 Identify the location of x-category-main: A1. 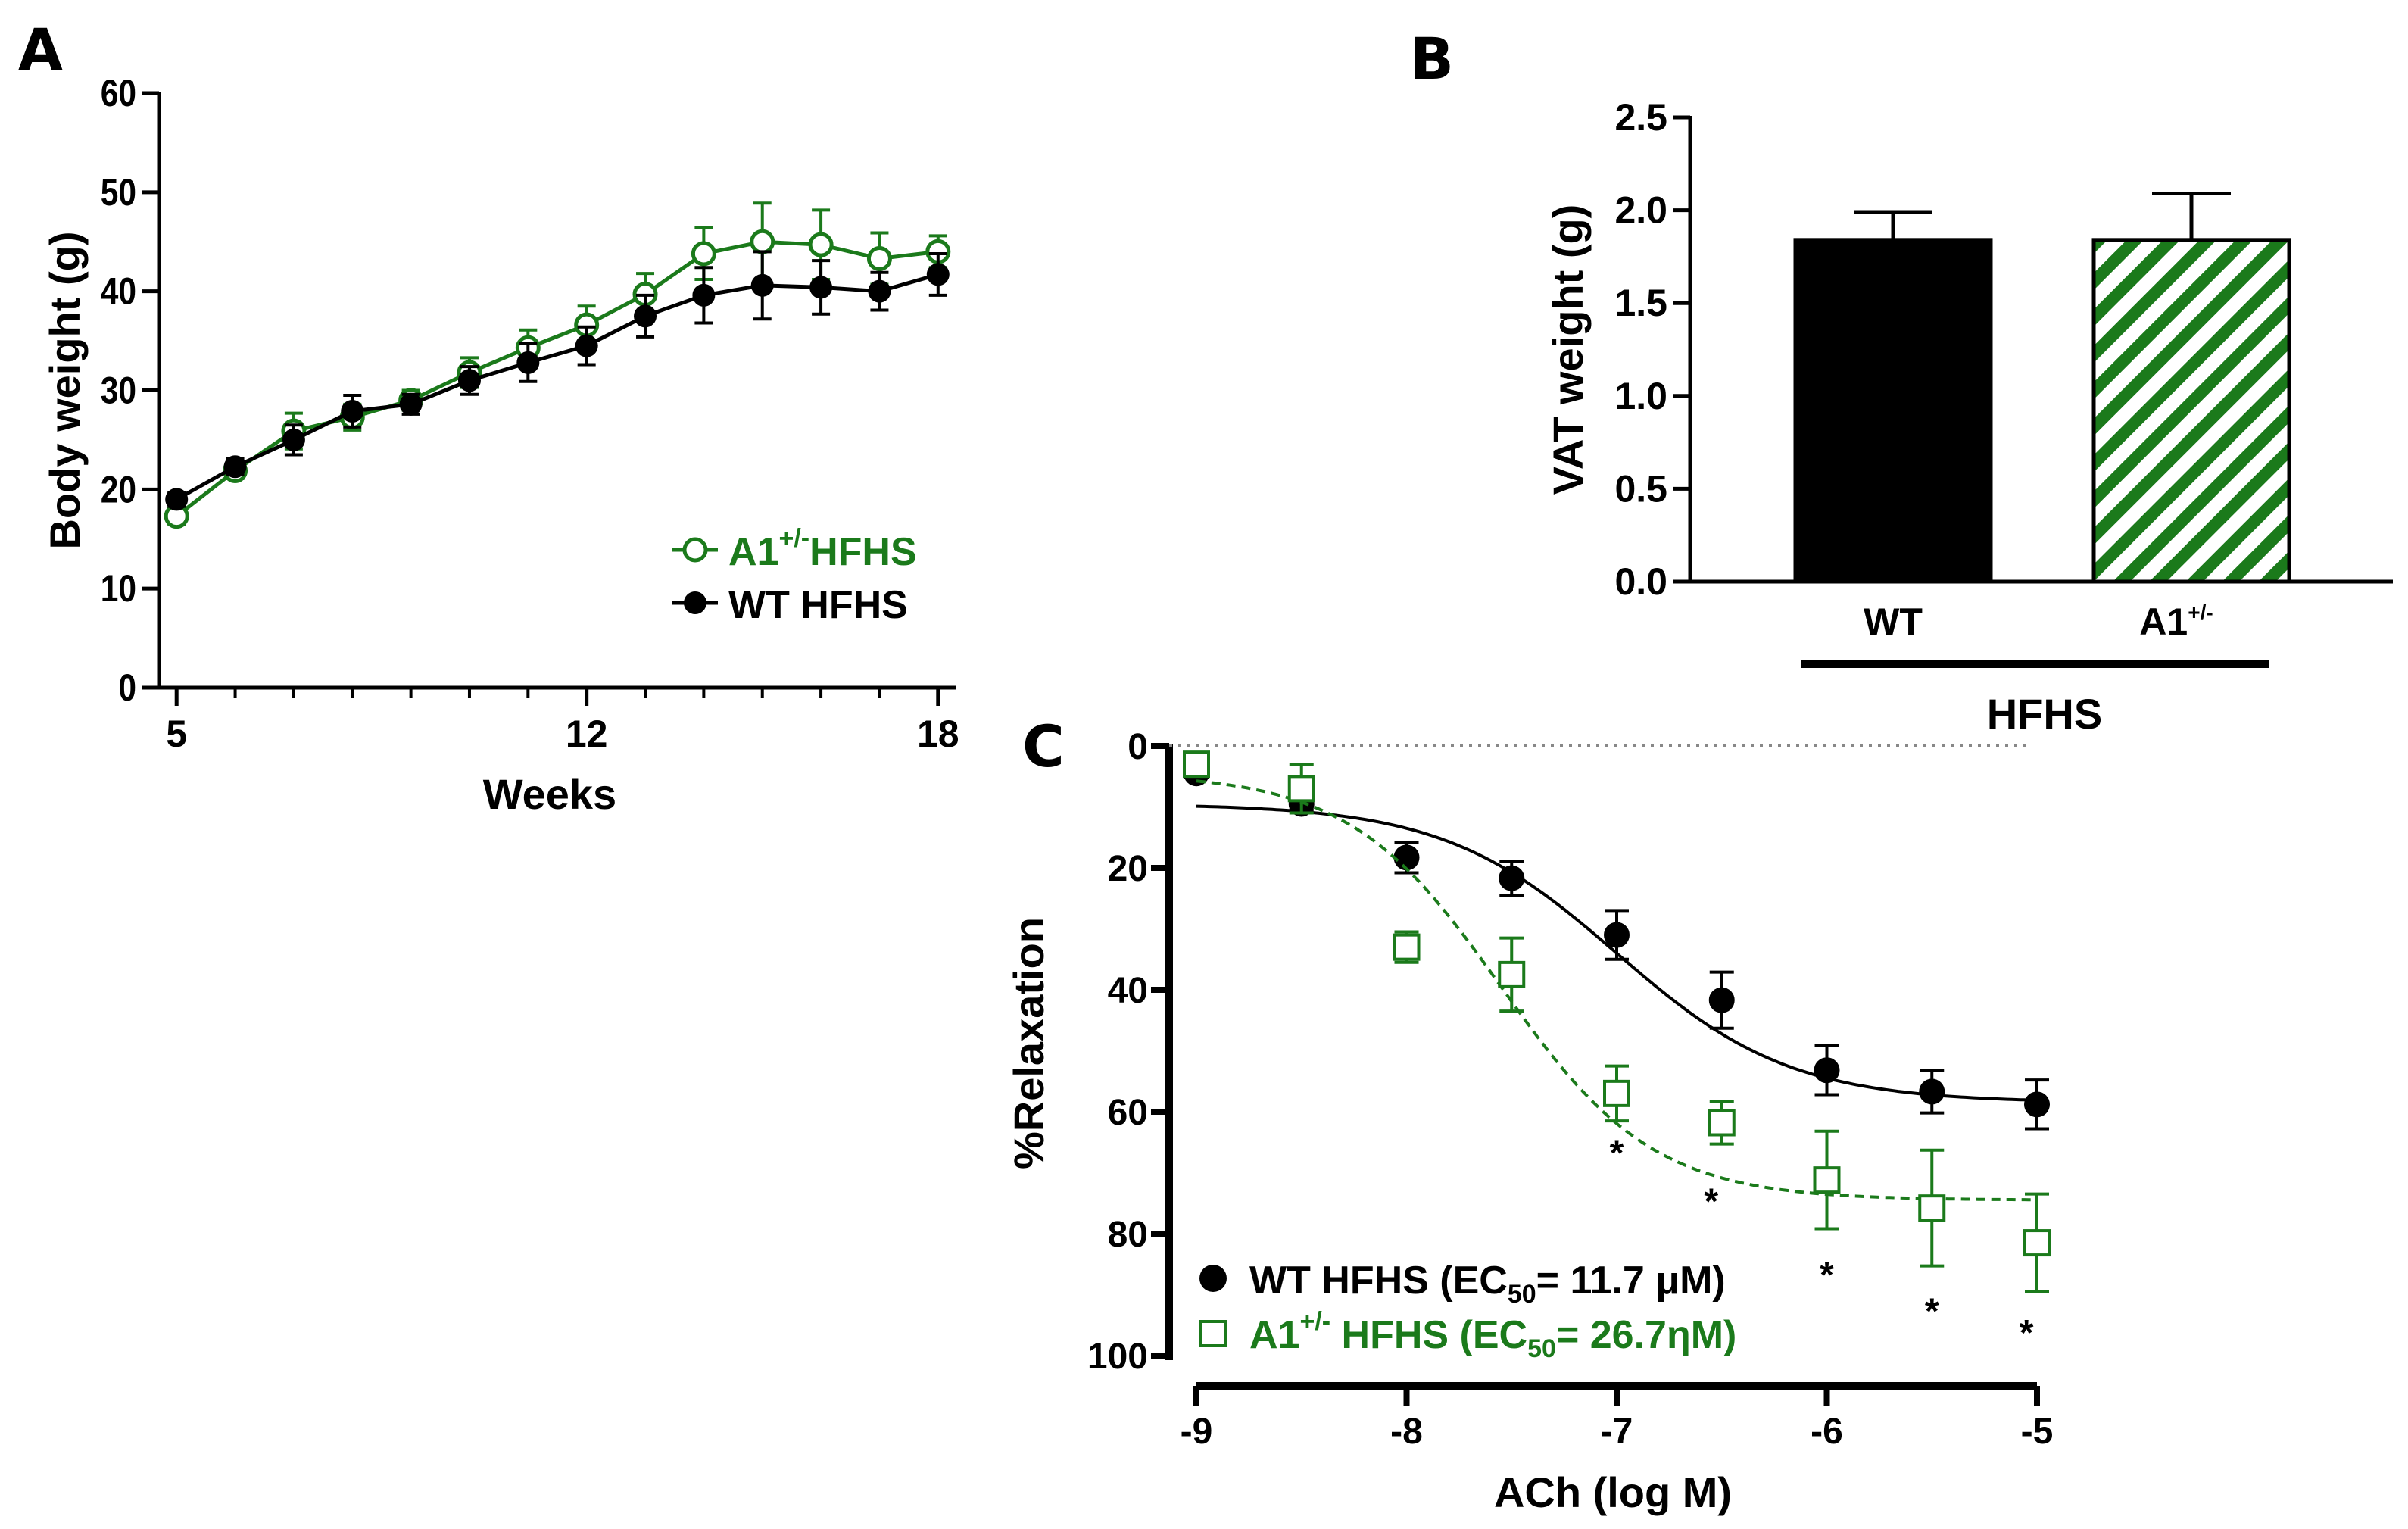
(2163, 622).